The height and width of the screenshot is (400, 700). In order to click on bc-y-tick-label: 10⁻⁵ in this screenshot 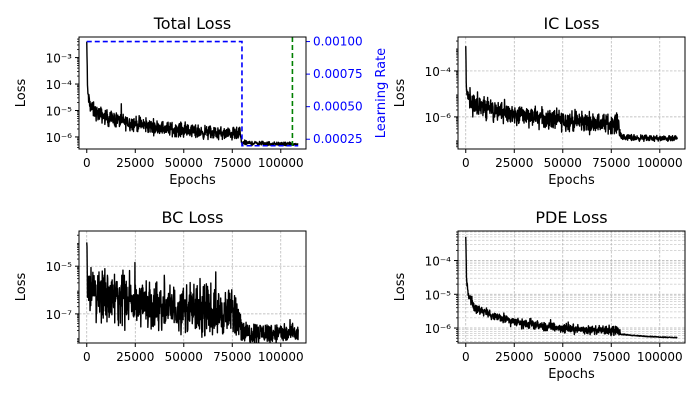, I will do `click(59, 267)`.